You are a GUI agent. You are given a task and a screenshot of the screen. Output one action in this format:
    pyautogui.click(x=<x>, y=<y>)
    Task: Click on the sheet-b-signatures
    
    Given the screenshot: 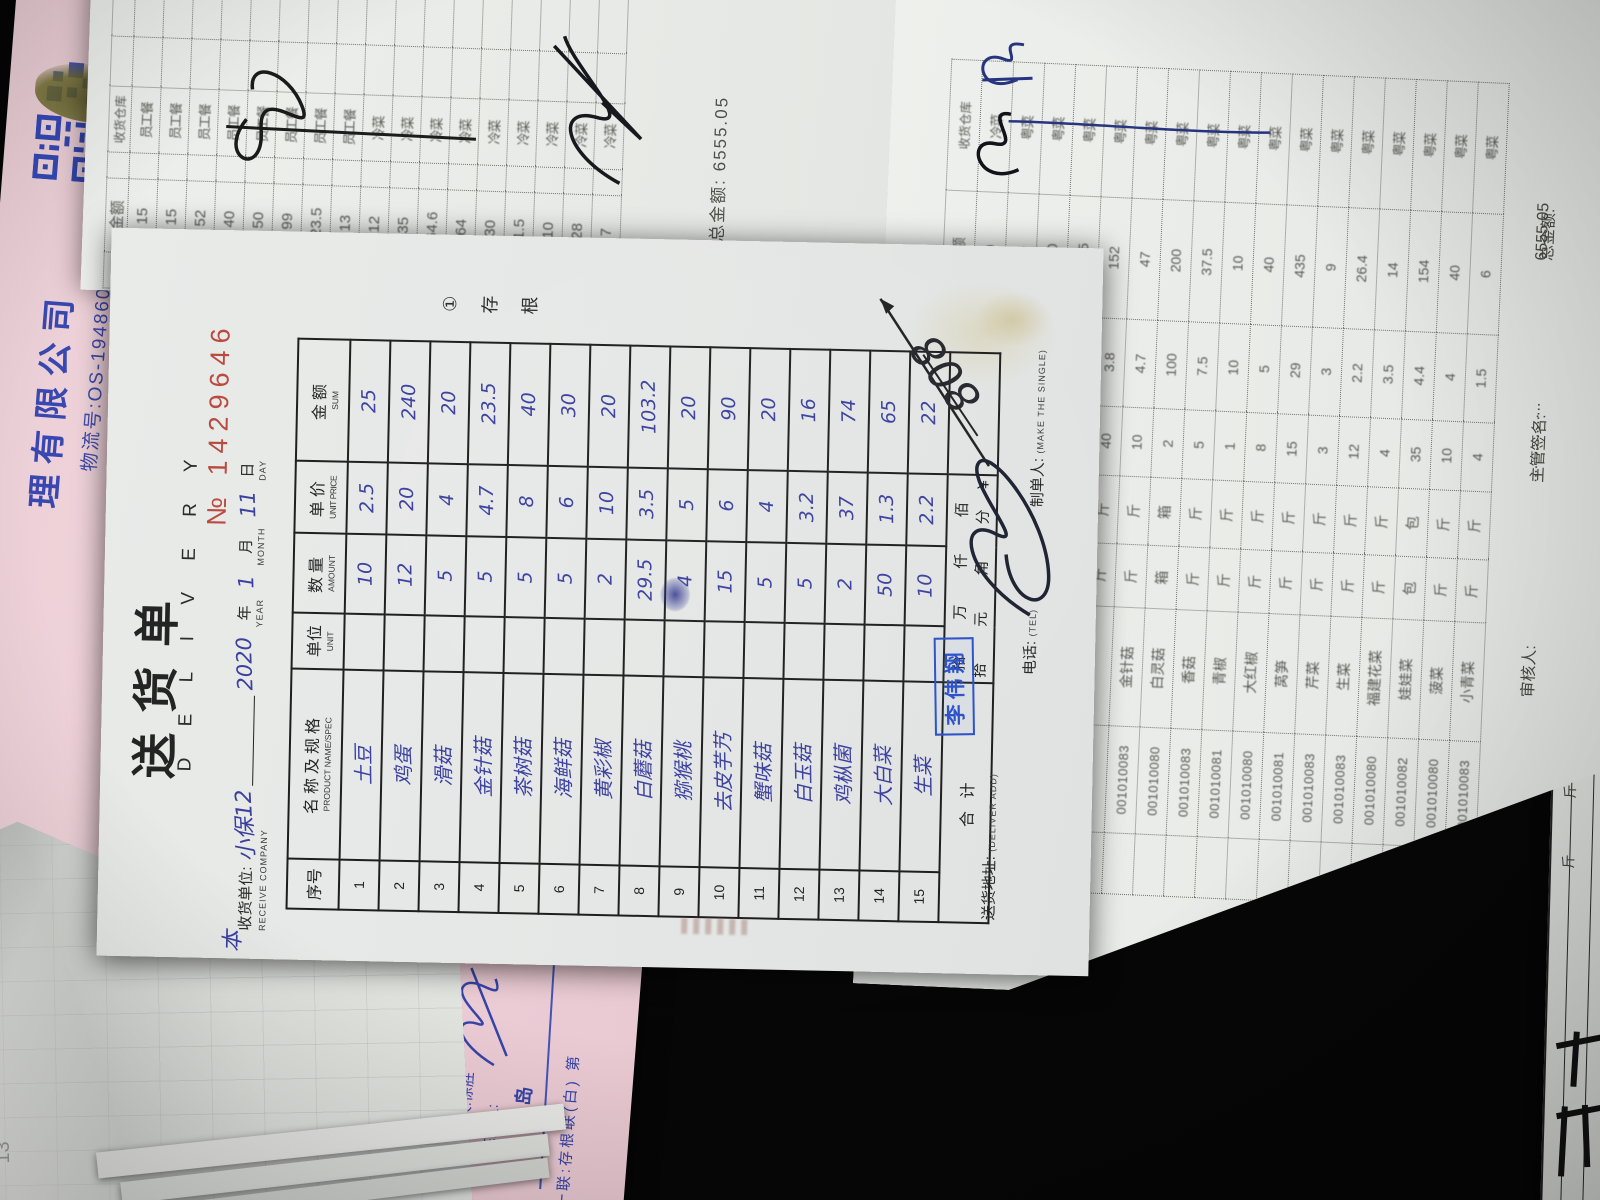 What is the action you would take?
    pyautogui.click(x=1125, y=119)
    